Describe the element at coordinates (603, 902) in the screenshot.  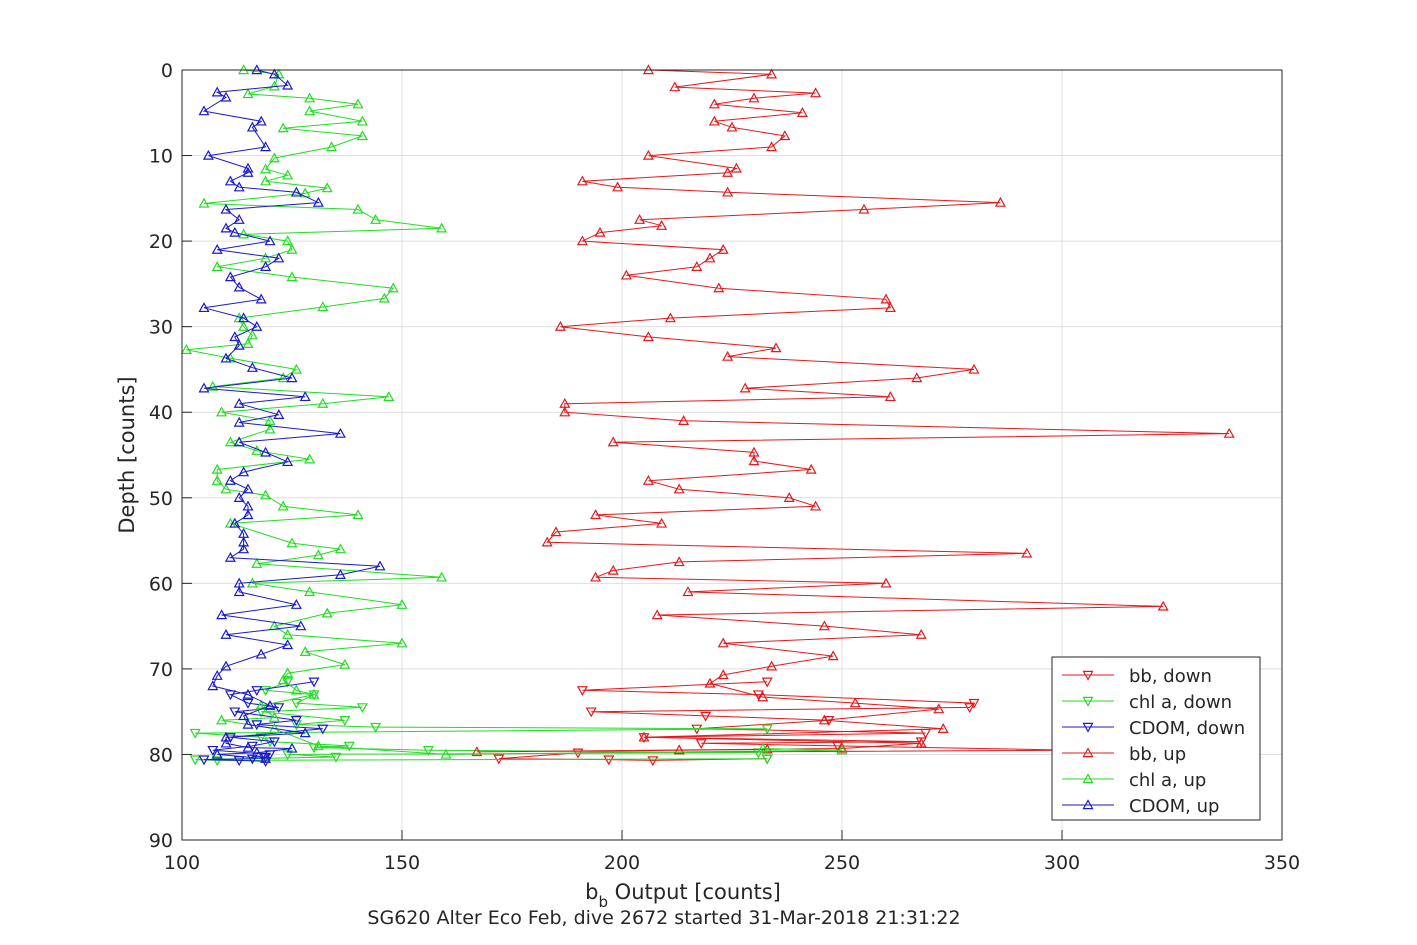
I see `x-axis-label-subscript: b` at that location.